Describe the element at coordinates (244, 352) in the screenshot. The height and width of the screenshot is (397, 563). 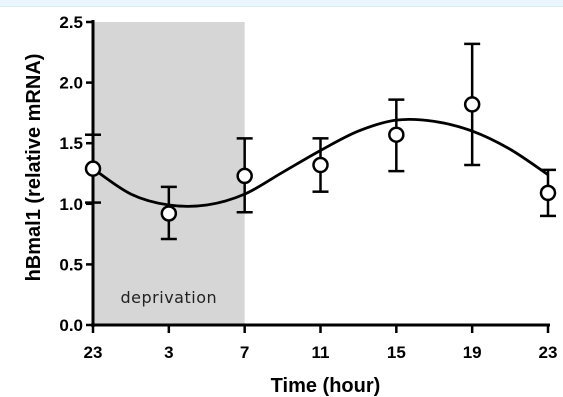
I see `x-tick-label: 7` at that location.